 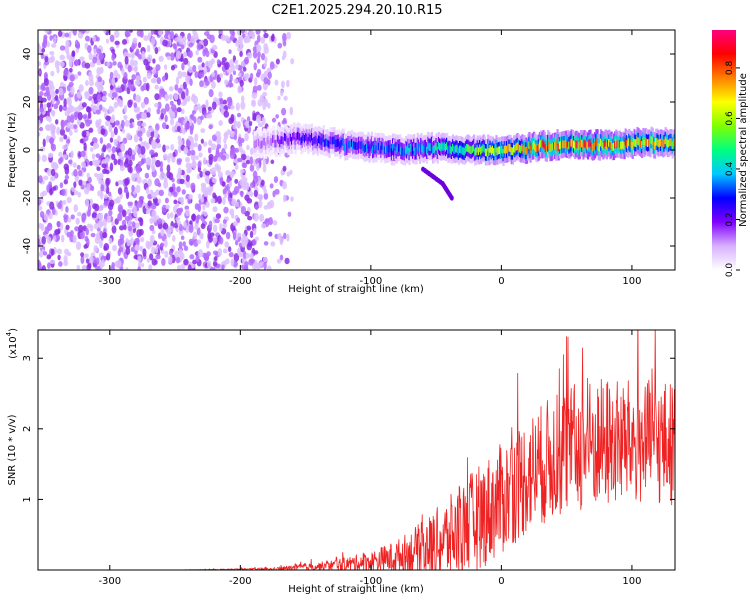 I want to click on colorbar-tick-label: 0.0, so click(x=730, y=270).